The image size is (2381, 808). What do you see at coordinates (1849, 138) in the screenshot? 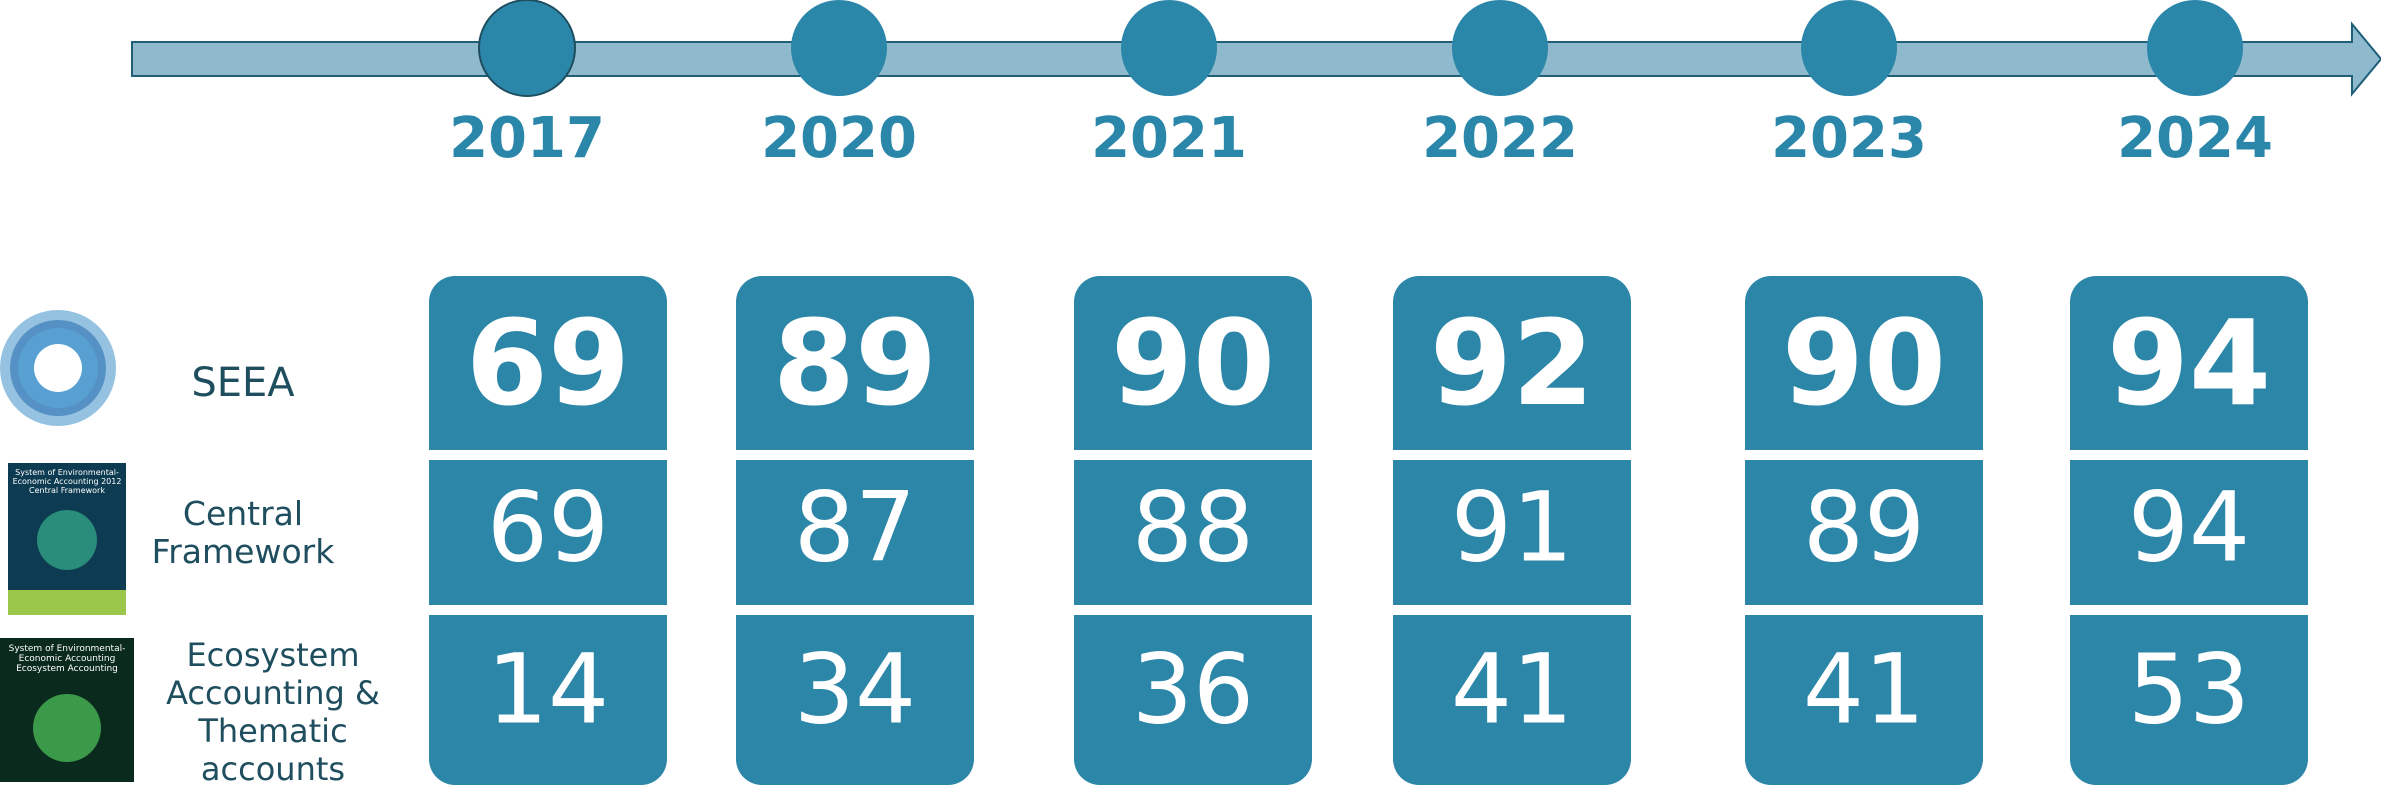
I see `year-label: 2023` at bounding box center [1849, 138].